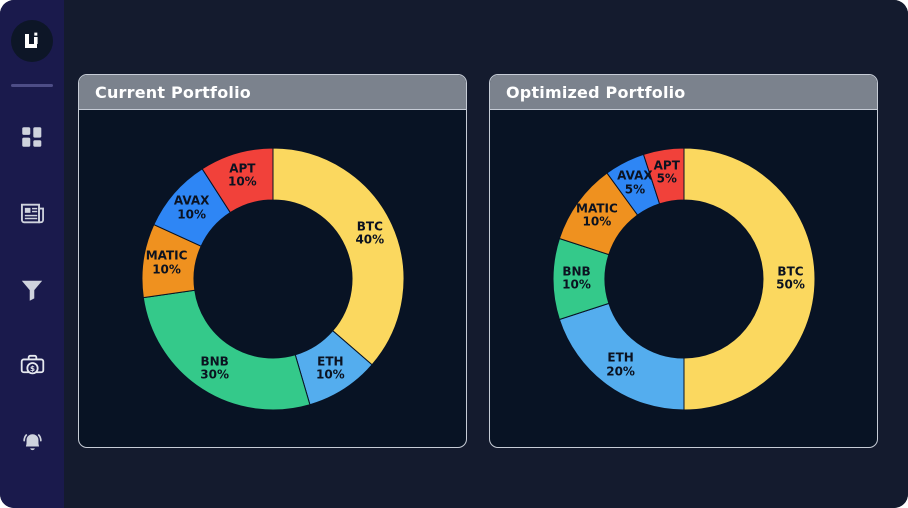 The width and height of the screenshot is (908, 508). I want to click on li-logo-icon, so click(31, 40).